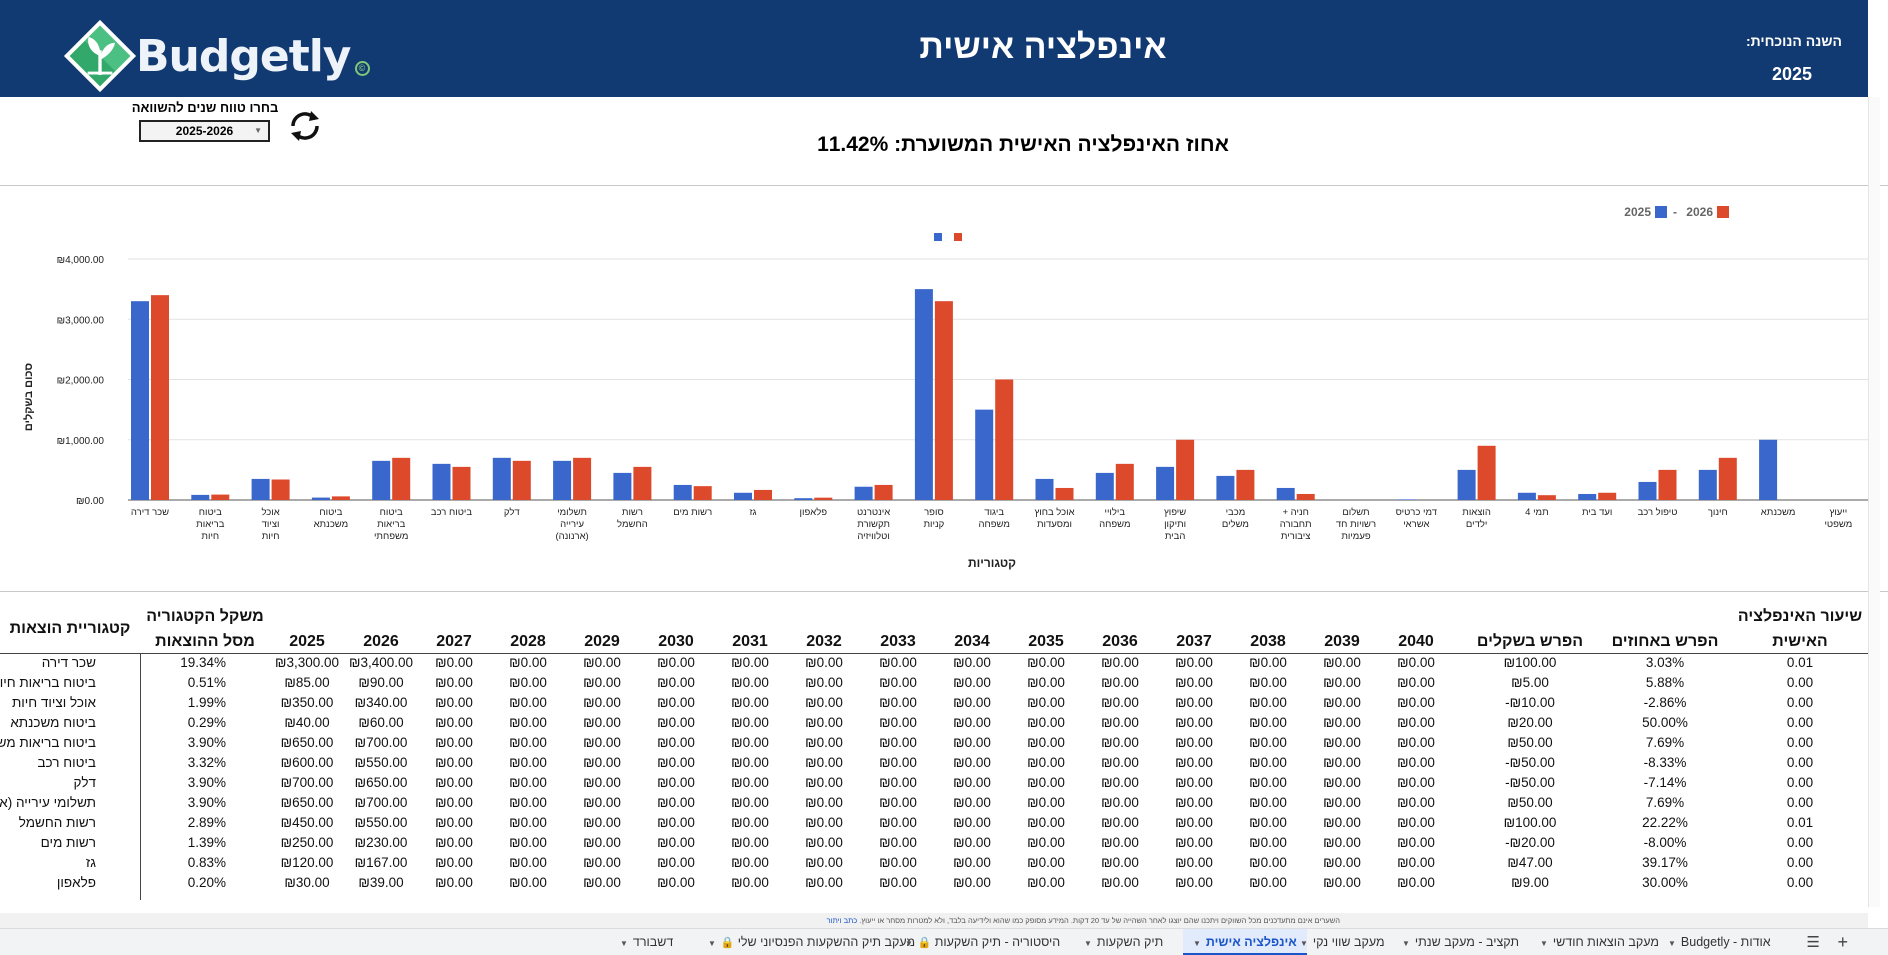  Describe the element at coordinates (1245, 942) in the screenshot. I see `sheet-tab-5: אינפלציה אישית▼` at that location.